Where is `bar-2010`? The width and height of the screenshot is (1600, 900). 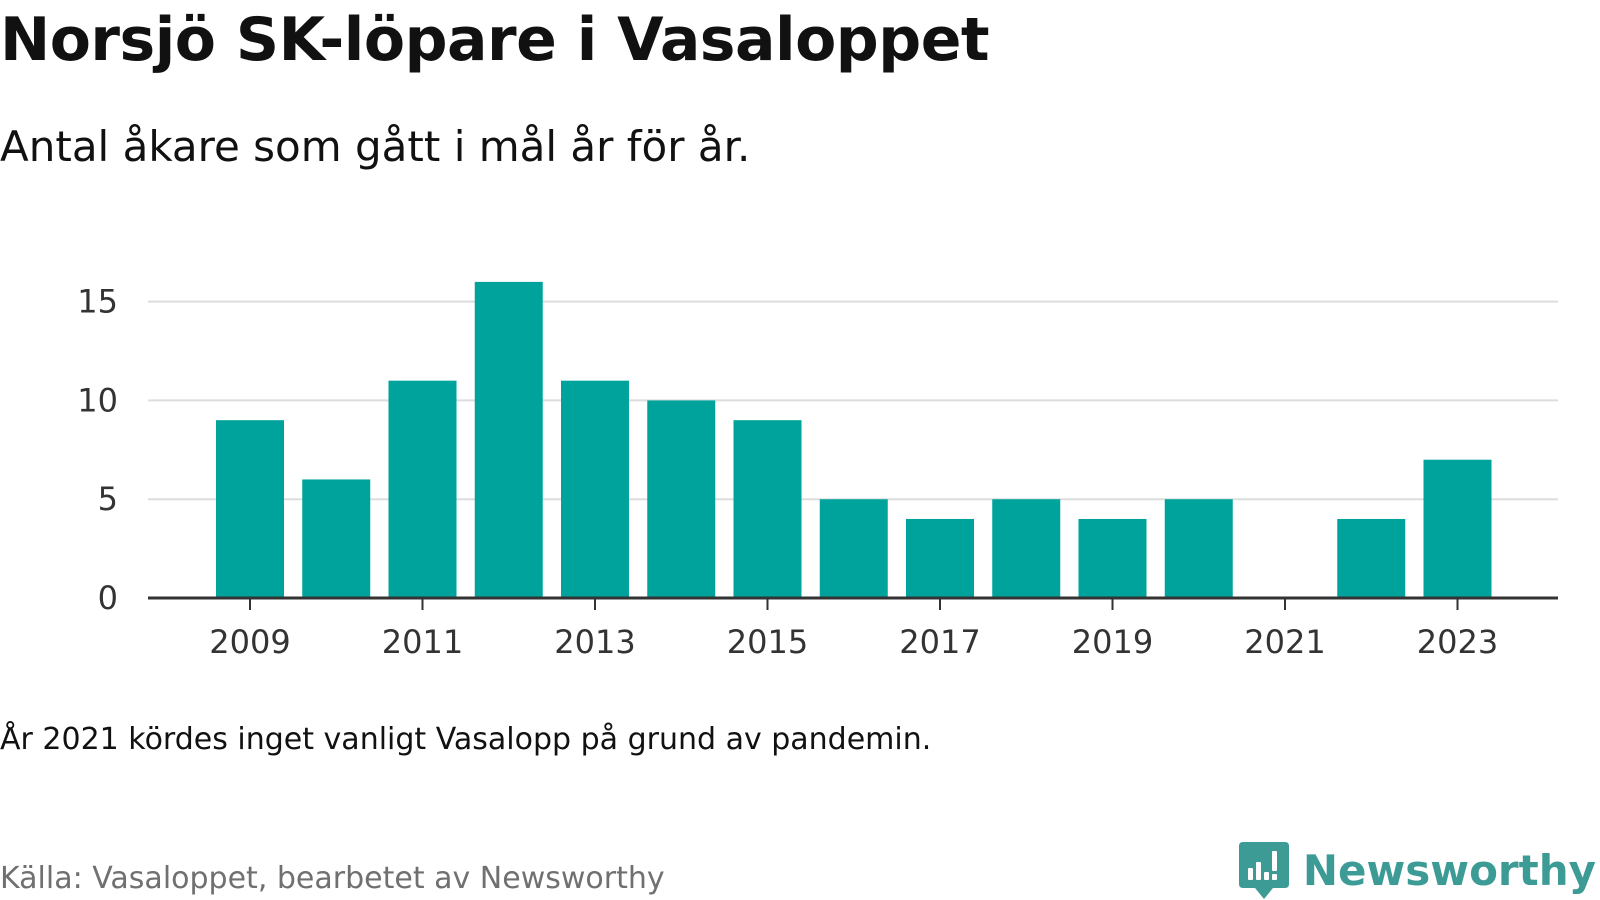 bar-2010 is located at coordinates (336, 538).